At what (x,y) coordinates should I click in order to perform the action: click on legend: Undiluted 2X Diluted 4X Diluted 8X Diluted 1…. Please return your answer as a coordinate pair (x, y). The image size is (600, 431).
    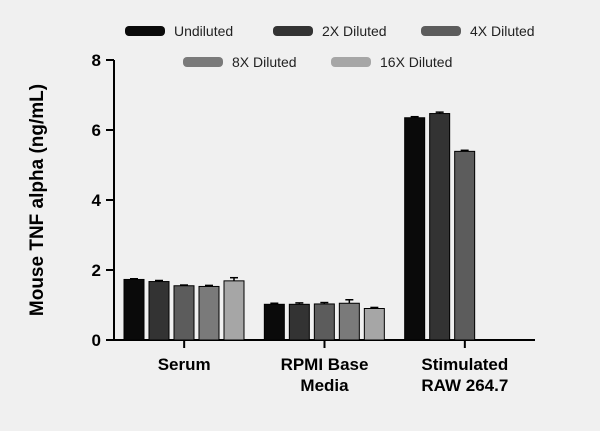
    Looking at the image, I should click on (330, 46).